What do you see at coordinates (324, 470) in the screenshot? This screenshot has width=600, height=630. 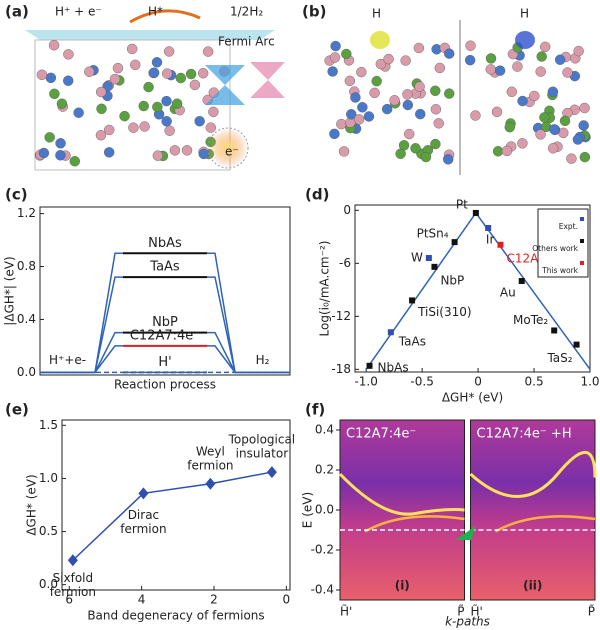 I see `y-tick-label: 0.2` at bounding box center [324, 470].